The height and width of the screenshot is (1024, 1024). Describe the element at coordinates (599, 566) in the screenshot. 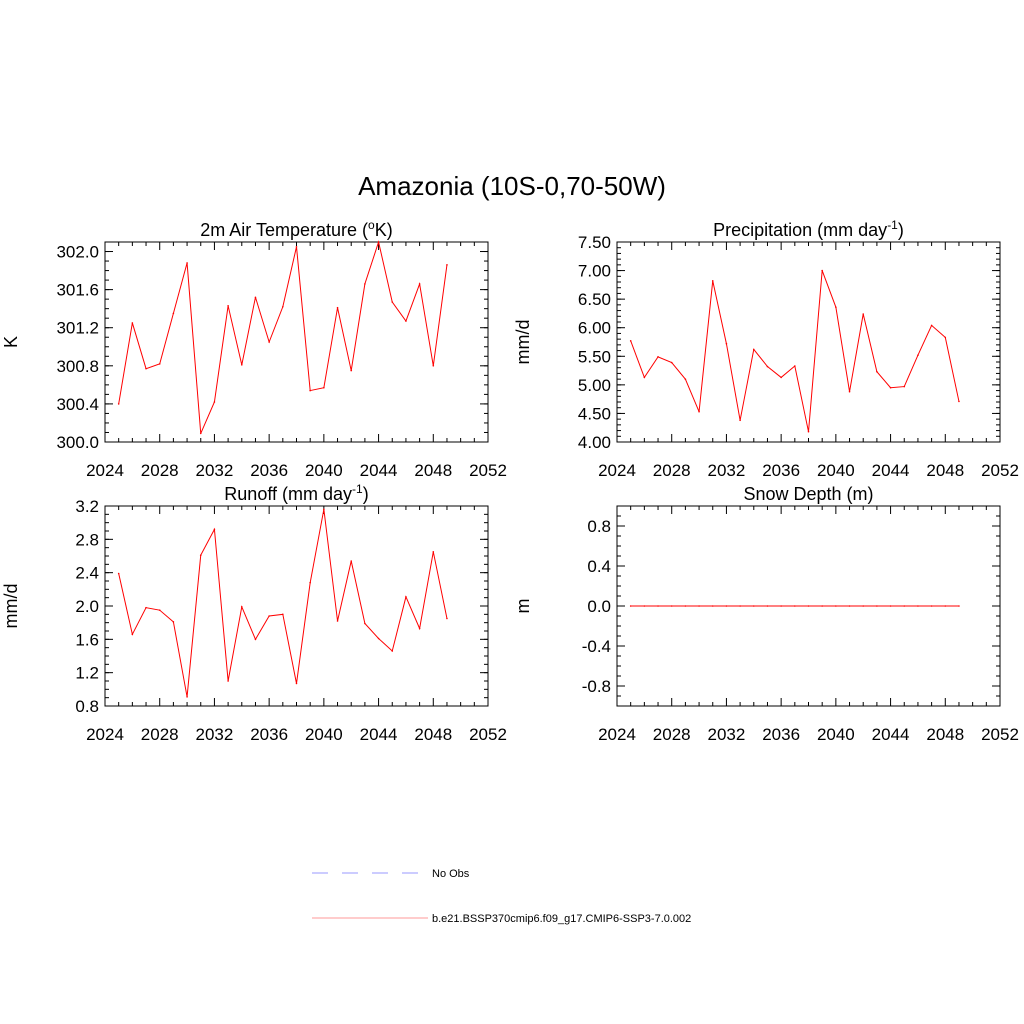

I see `y-tick-label: 0.4` at that location.